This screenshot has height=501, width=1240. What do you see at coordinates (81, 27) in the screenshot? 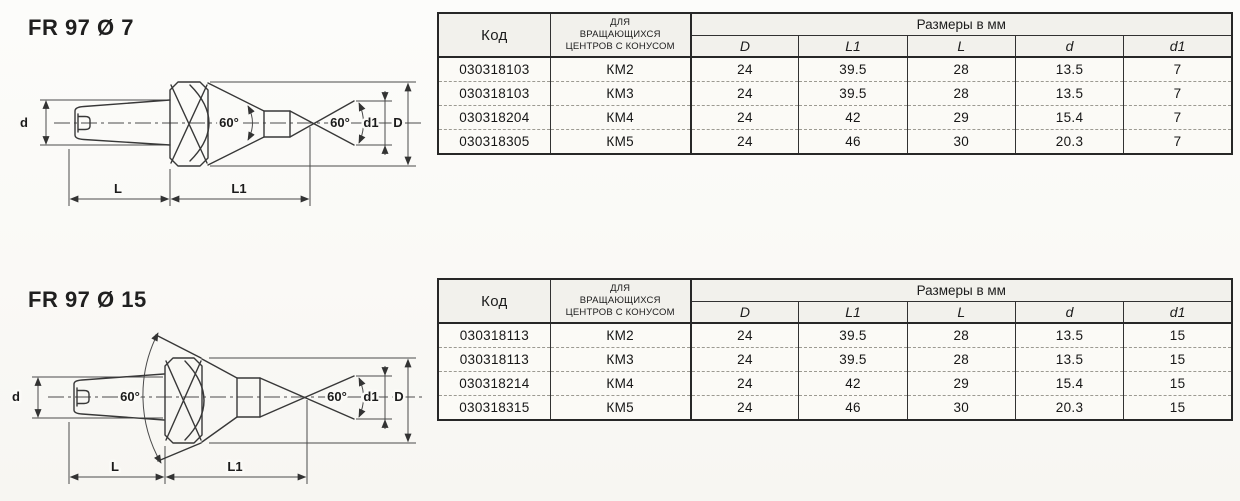
I see `product-title-fr97-d7: FR 97 Ø 7` at bounding box center [81, 27].